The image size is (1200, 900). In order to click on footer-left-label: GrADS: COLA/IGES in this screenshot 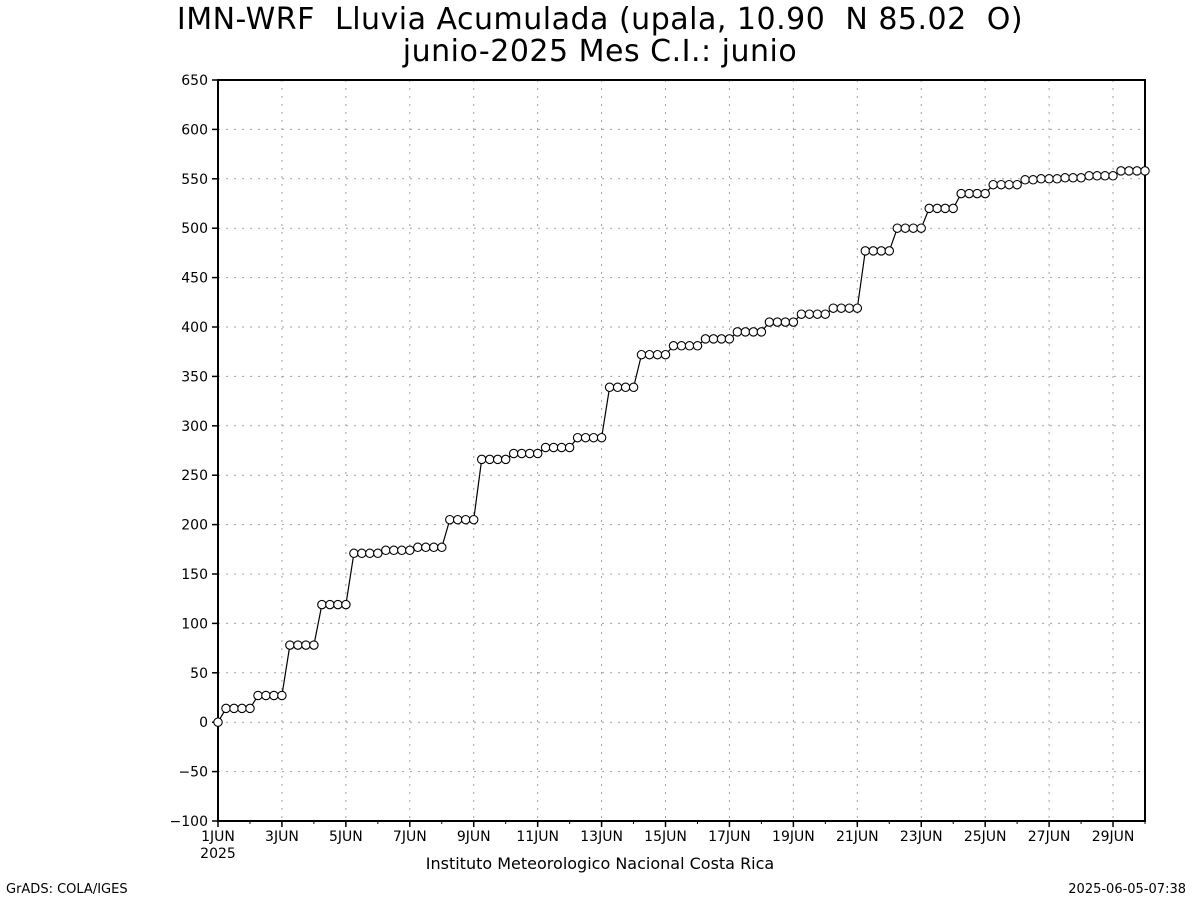, I will do `click(67, 889)`.